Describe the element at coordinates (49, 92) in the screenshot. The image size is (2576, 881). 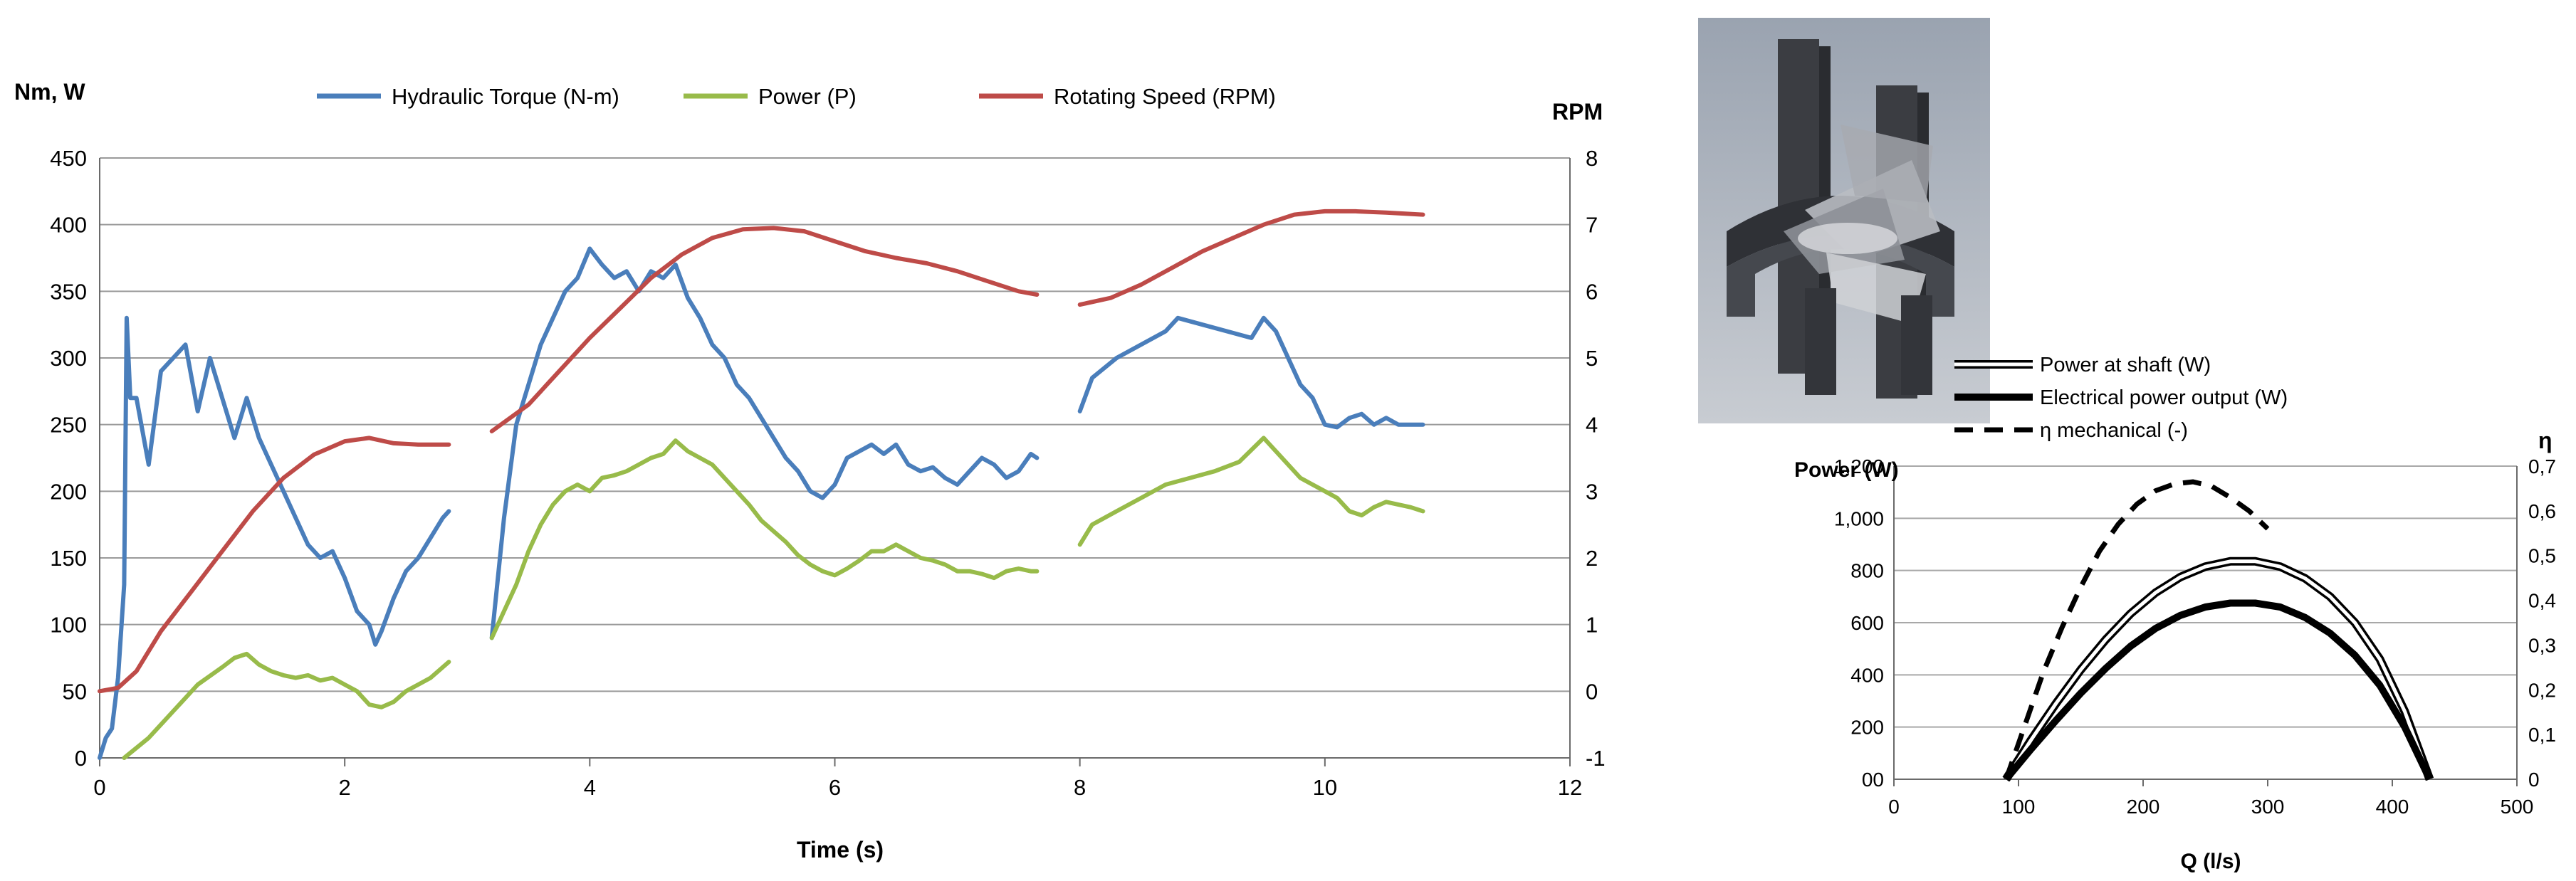
I see `main-y-left-label: Nm, W` at that location.